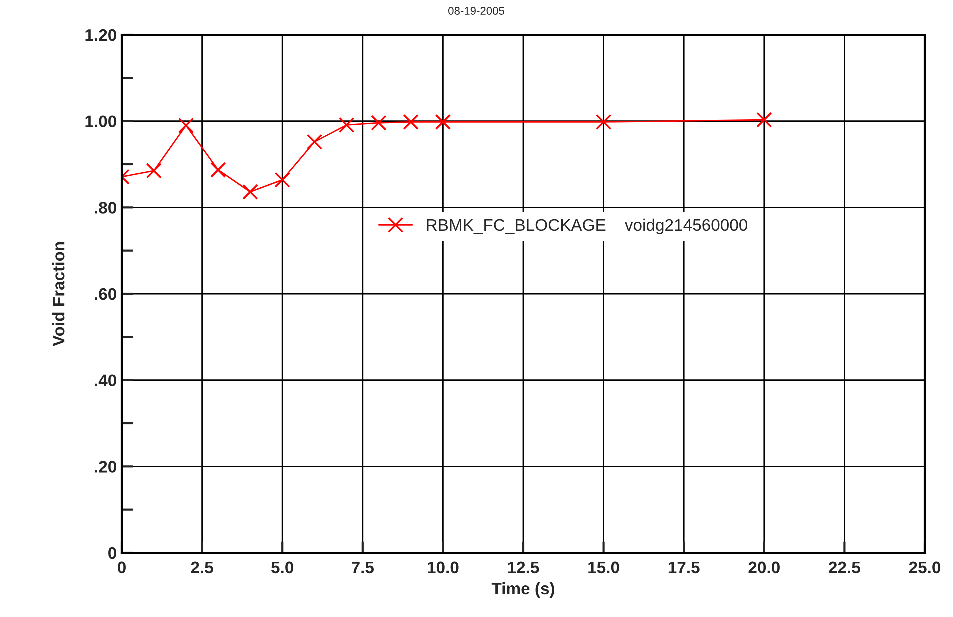  Describe the element at coordinates (476, 11) in the screenshot. I see `chart-title: 08-19-2005` at that location.